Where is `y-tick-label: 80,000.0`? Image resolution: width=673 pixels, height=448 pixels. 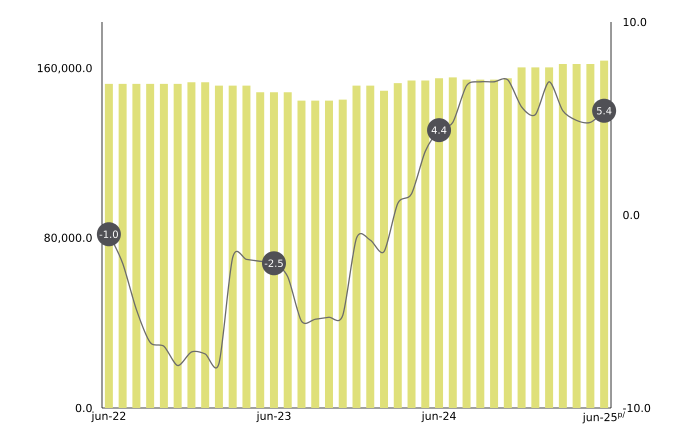 y-tick-label: 80,000.0 is located at coordinates (68, 239).